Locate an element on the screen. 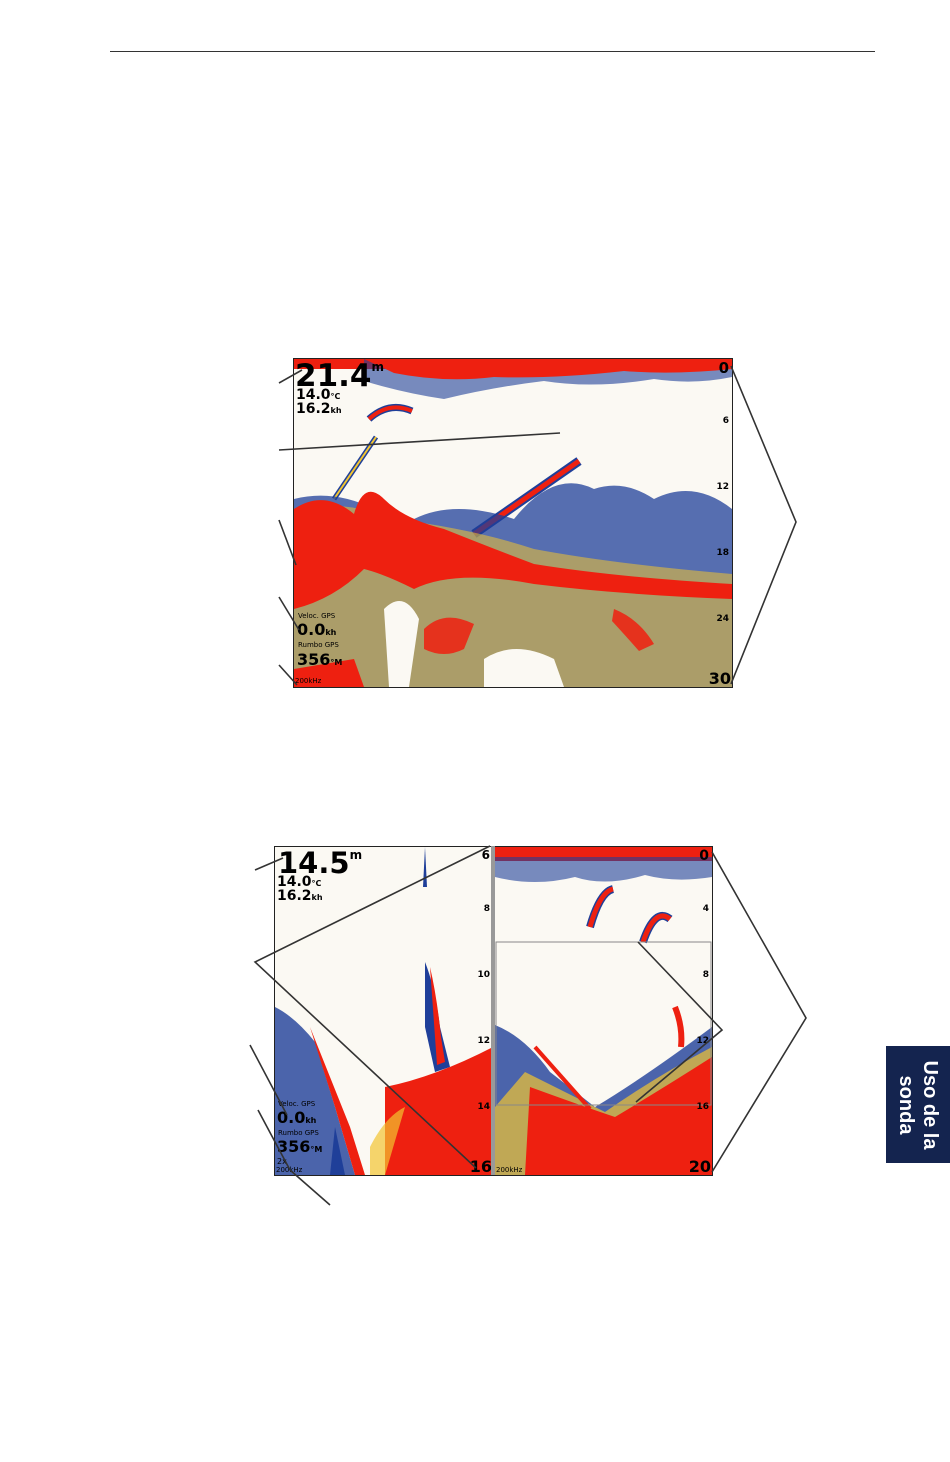 The width and height of the screenshot is (950, 1462). zoom-scale-mark: 8 is located at coordinates (486, 909).